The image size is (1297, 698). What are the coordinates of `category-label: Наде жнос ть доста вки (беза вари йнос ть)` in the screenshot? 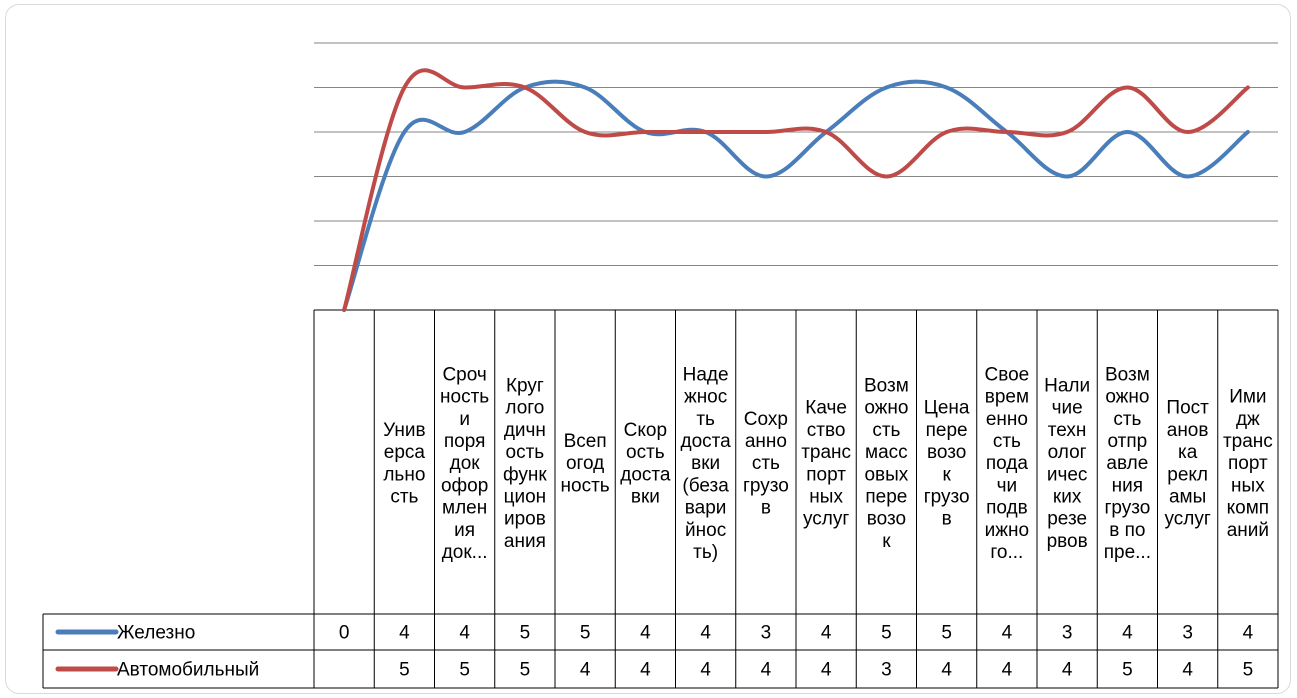 It's located at (706, 463).